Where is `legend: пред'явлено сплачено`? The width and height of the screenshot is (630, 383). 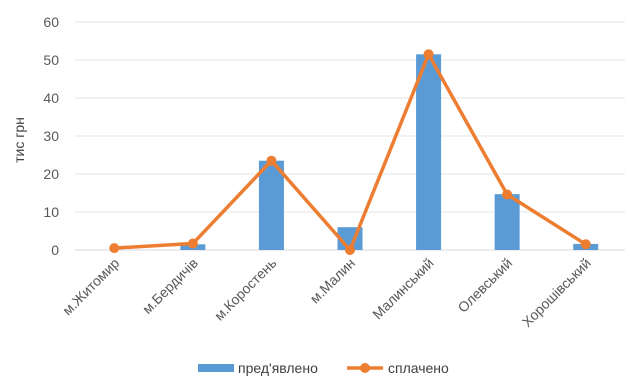 legend: пред'явлено сплачено is located at coordinates (323, 368).